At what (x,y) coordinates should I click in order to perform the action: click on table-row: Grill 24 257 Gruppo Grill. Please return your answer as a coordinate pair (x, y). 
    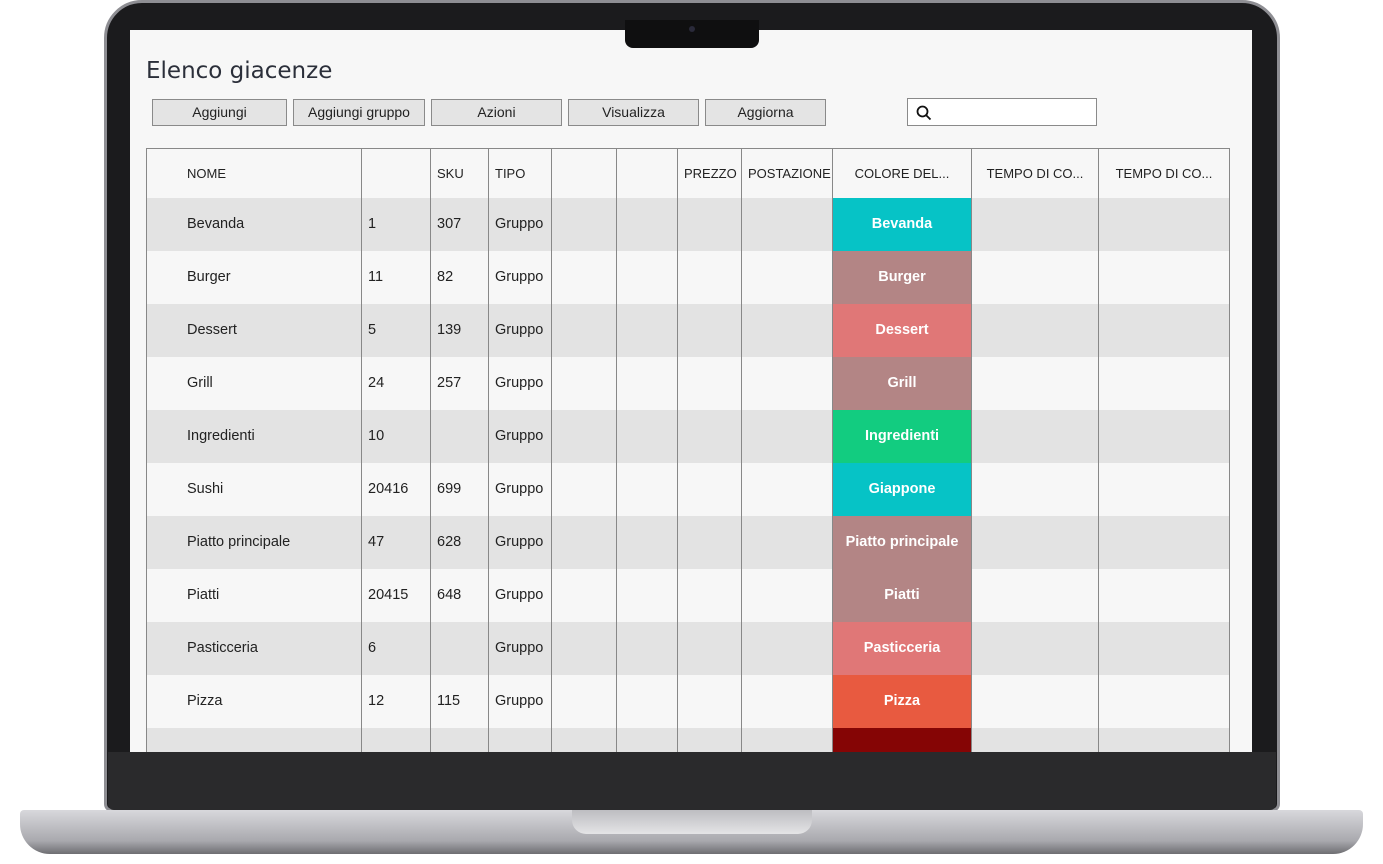
    Looking at the image, I should click on (688, 383).